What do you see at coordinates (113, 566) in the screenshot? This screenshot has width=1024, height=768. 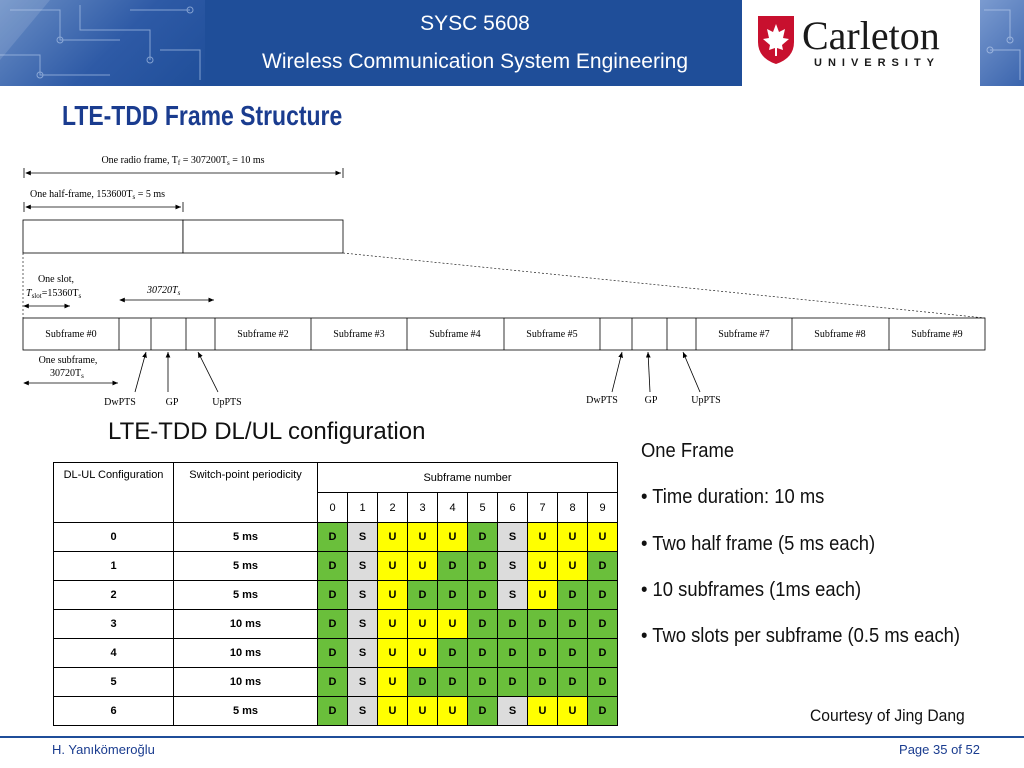 I see `config-index-cell: 1` at bounding box center [113, 566].